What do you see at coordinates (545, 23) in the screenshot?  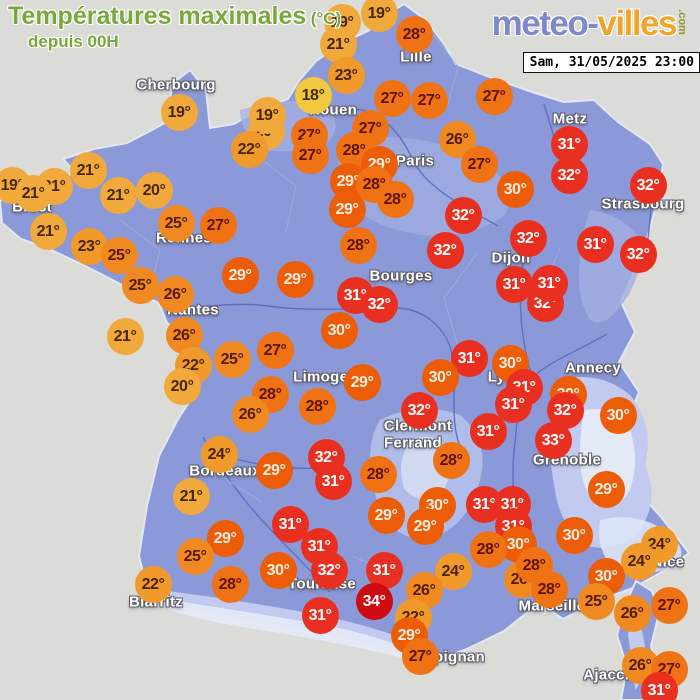 I see `logo-part-blue: meteo-` at bounding box center [545, 23].